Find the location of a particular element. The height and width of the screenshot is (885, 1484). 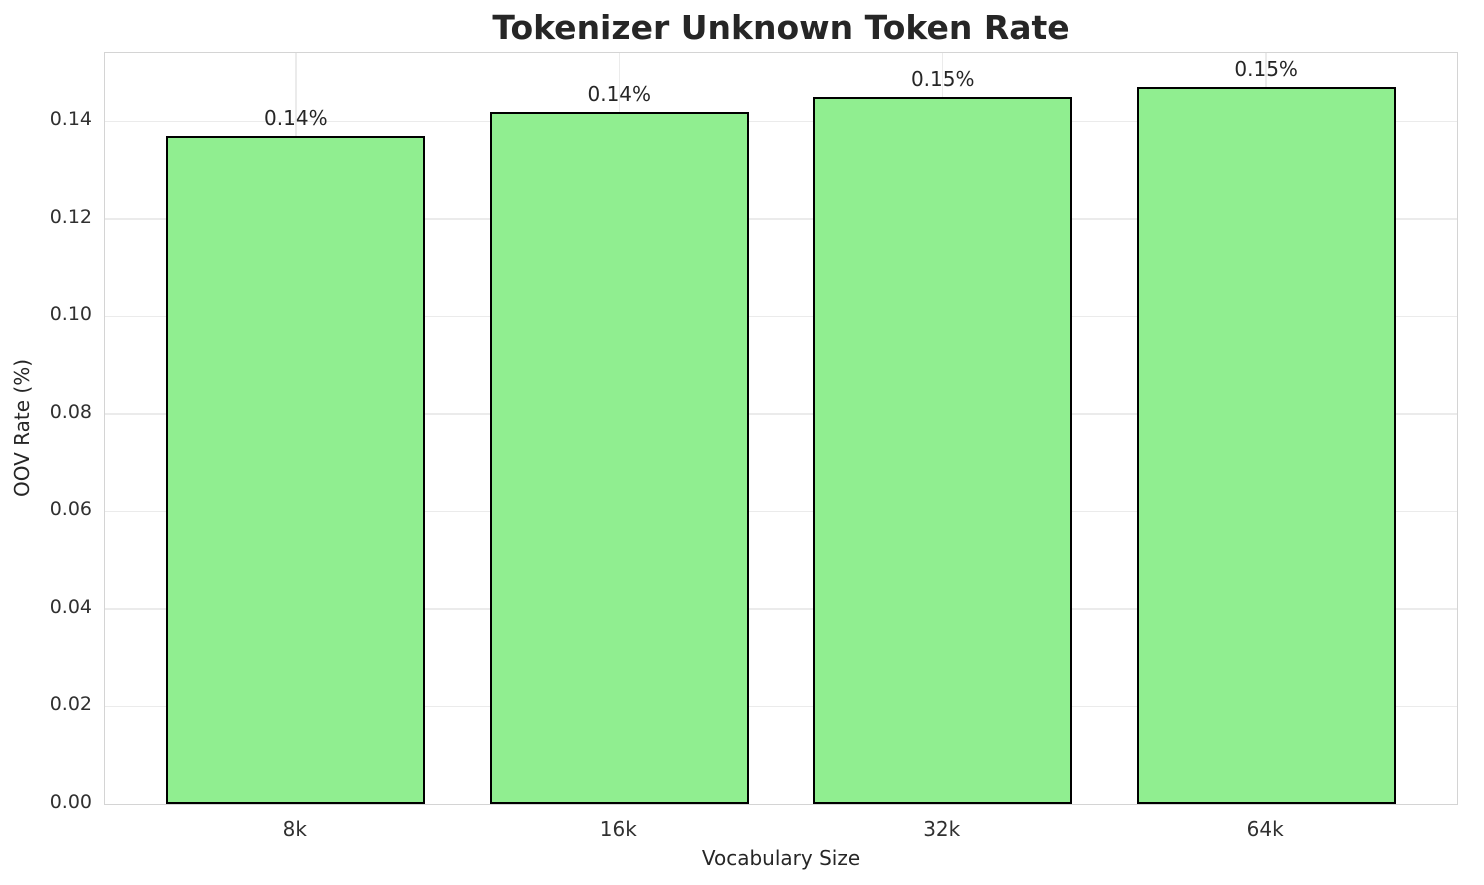

y-tick-label: 0.06 is located at coordinates (70, 509).